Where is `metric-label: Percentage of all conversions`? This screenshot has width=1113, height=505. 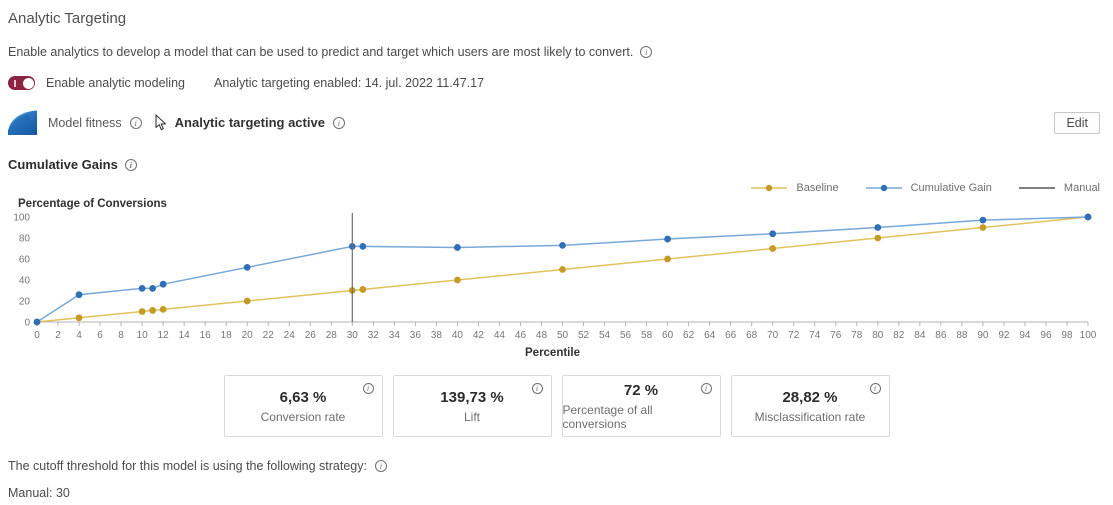
metric-label: Percentage of all conversions is located at coordinates (607, 416).